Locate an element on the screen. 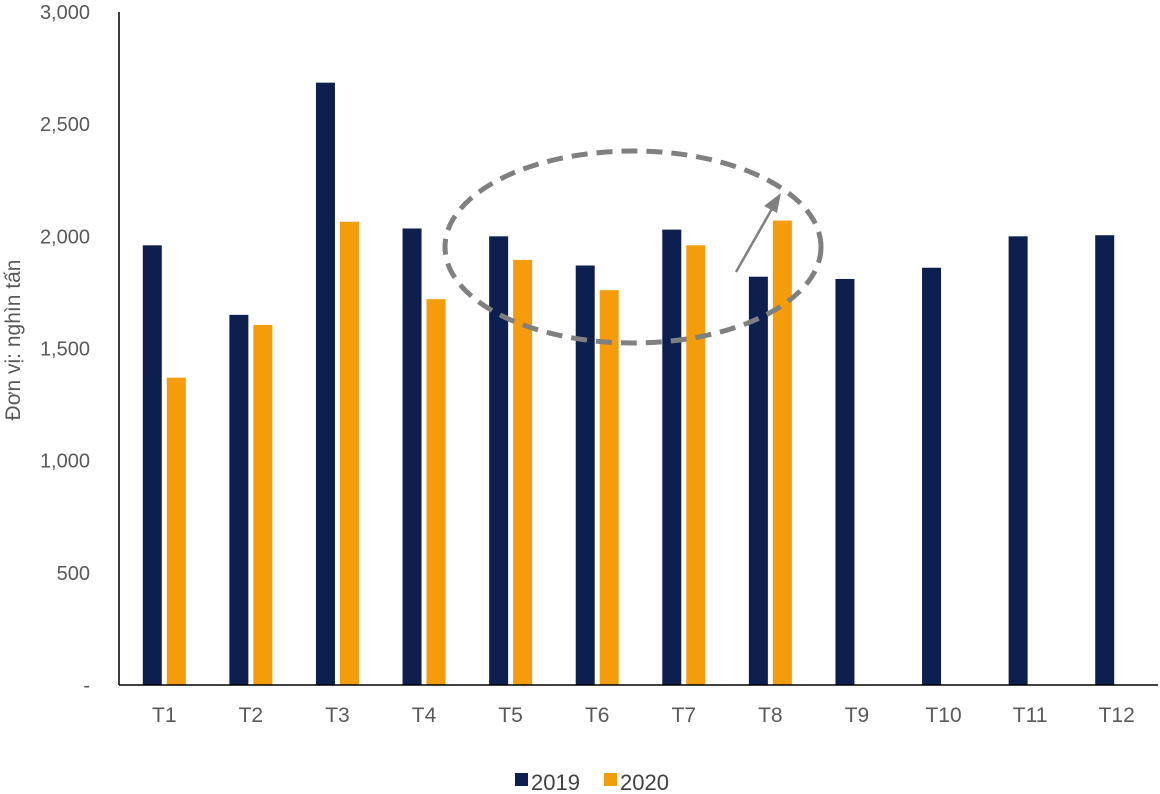  x-axis-ticks: T1 T2 T3 T4 T5 T6 T7 T8 T9 T10 T11 T12 is located at coordinates (643, 715).